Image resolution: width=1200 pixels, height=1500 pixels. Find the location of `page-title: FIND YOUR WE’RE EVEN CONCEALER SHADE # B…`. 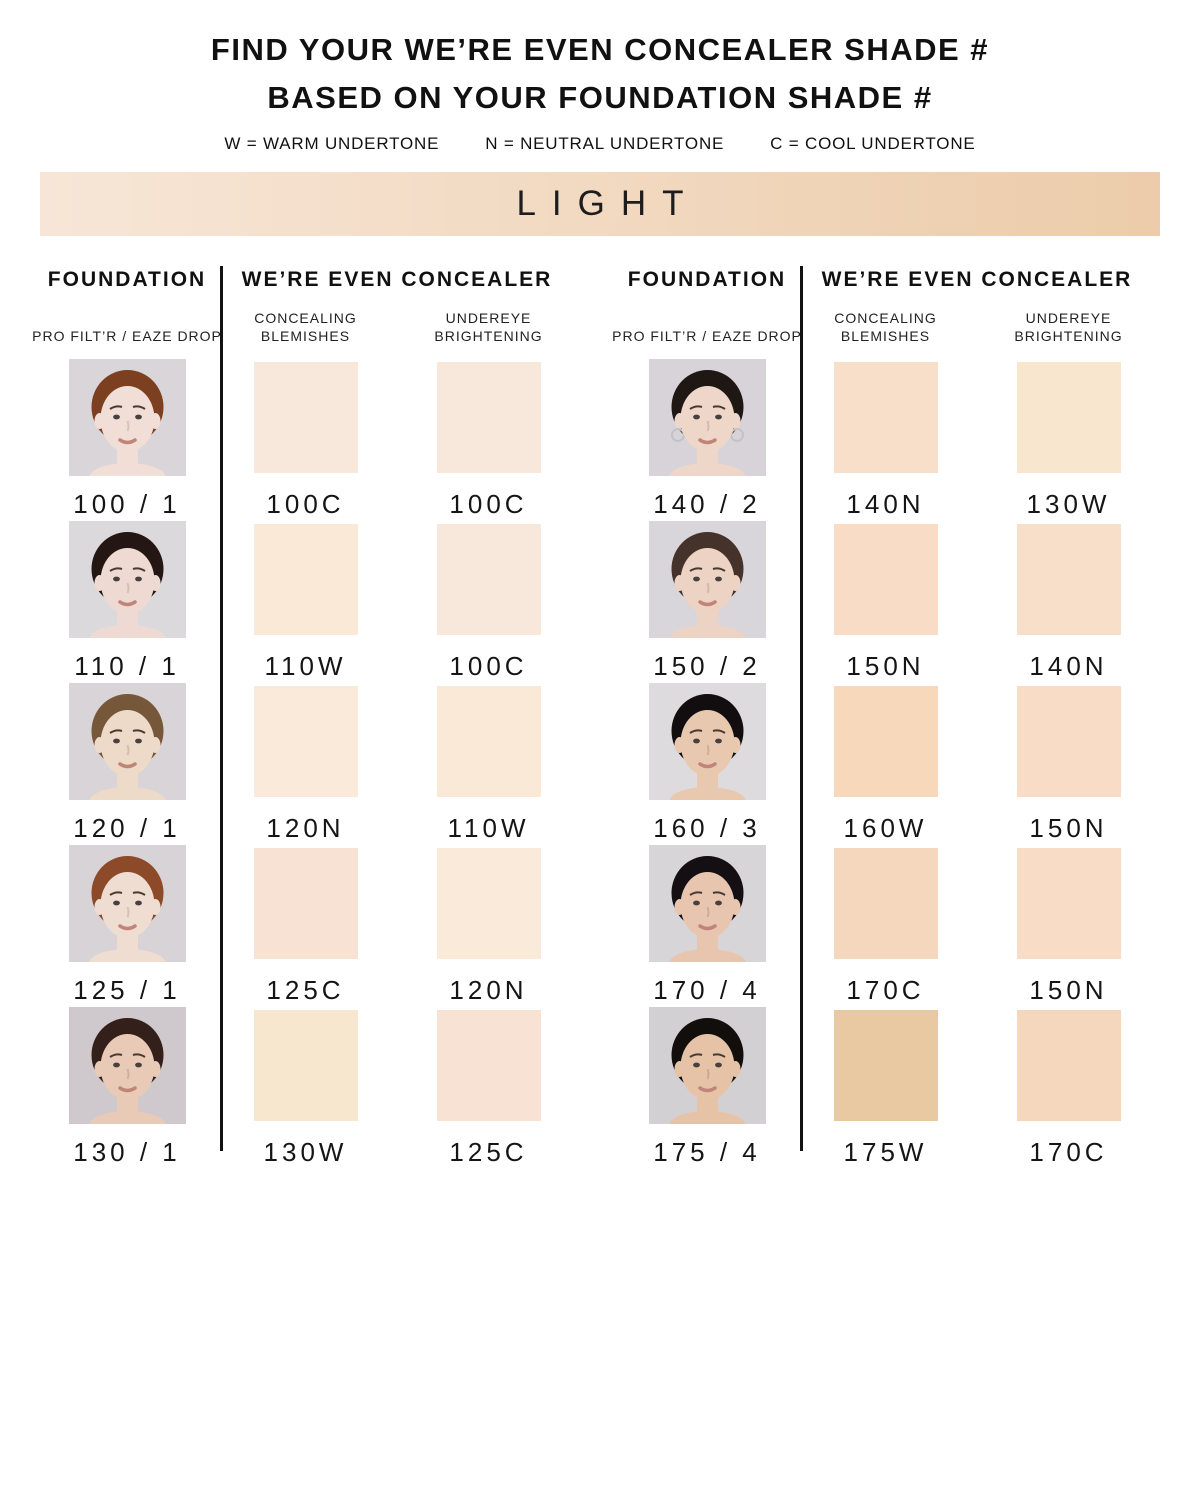

page-title: FIND YOUR WE’RE EVEN CONCEALER SHADE # B… is located at coordinates (600, 74).